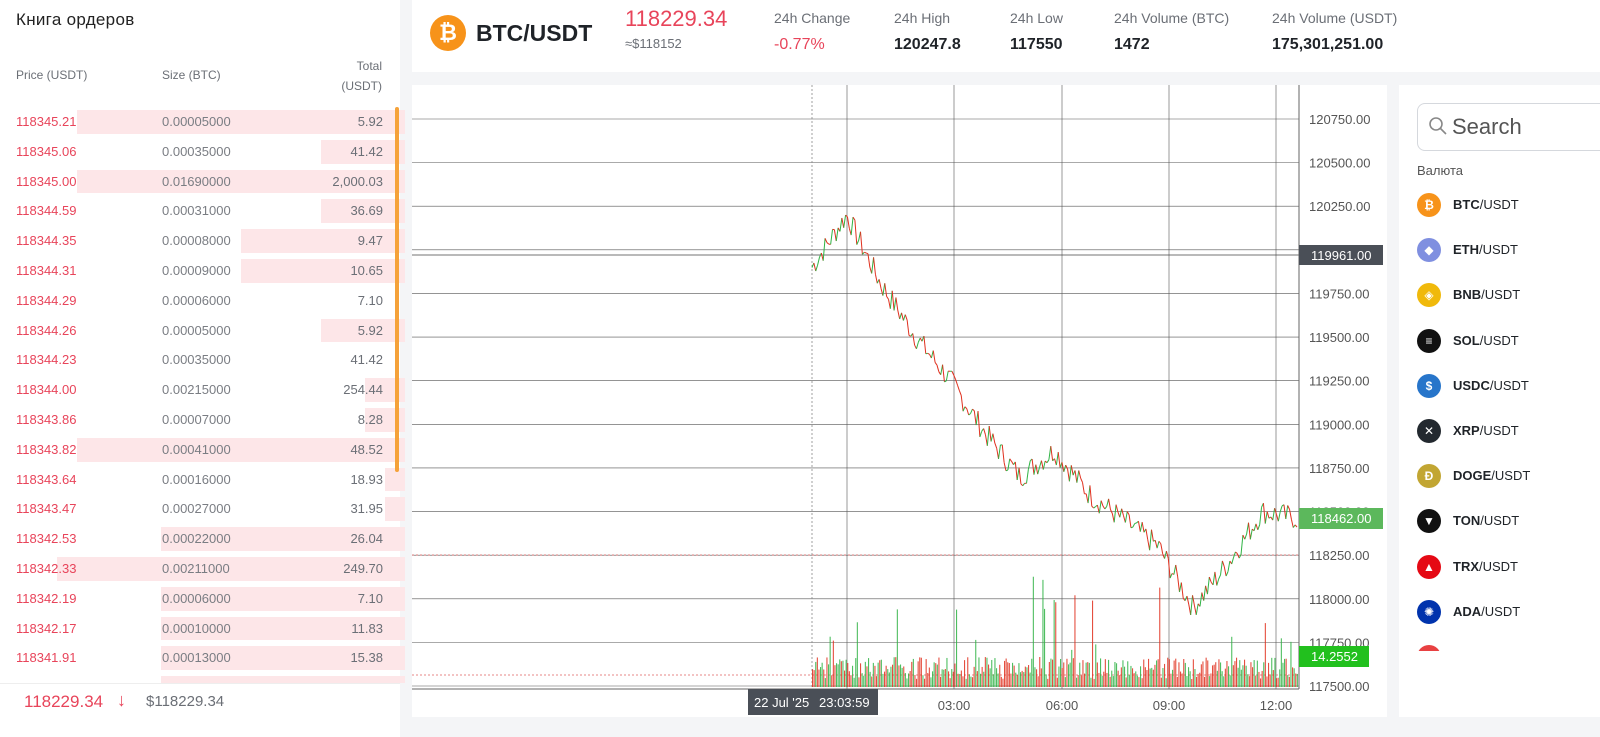 The image size is (1600, 737). I want to click on order-size: 0.00027000, so click(196, 509).